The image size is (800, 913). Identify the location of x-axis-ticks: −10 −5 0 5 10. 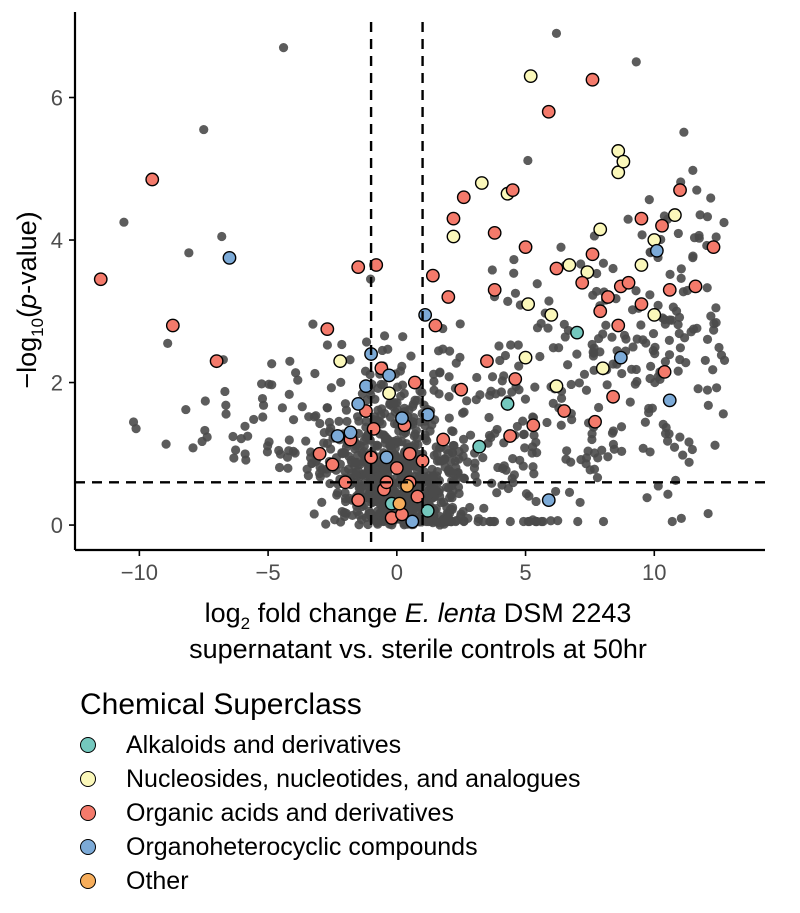
(394, 567).